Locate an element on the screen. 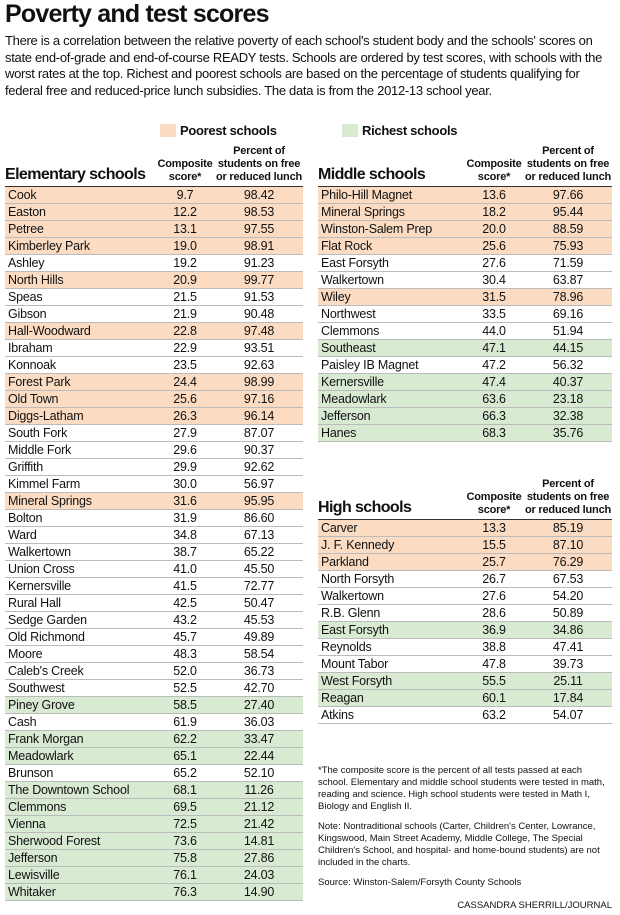  table-row: Lewisville 76.1 24.03 is located at coordinates (154, 875).